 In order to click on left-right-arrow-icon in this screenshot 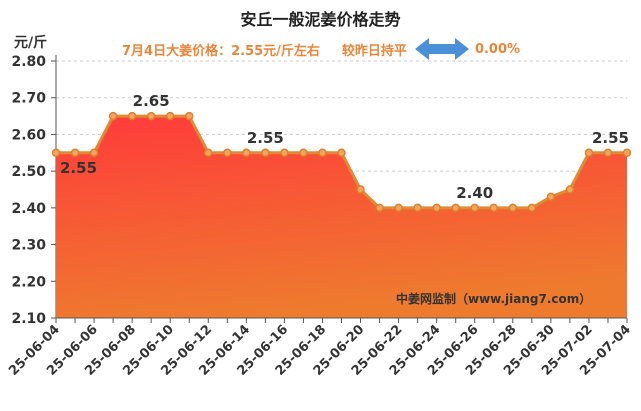, I will do `click(441, 49)`.